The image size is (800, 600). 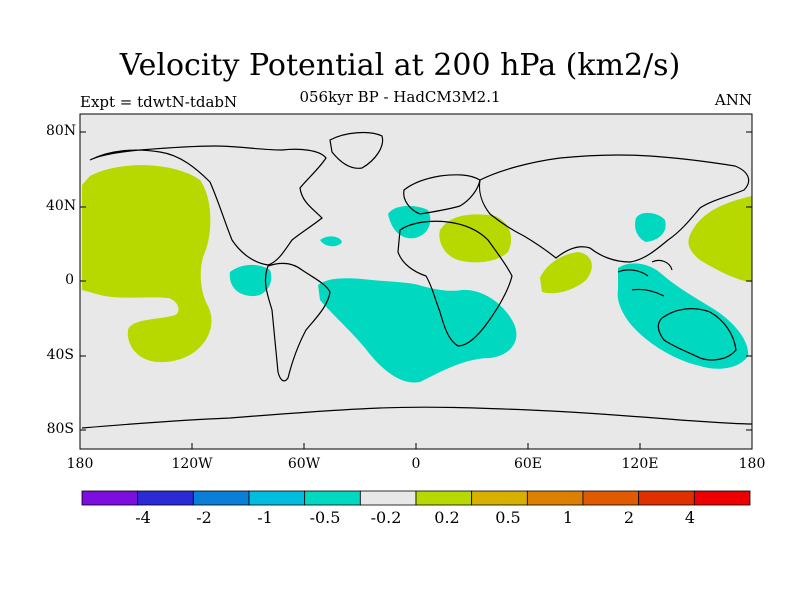 What do you see at coordinates (386, 517) in the screenshot?
I see `colorbar-label: -0.2` at bounding box center [386, 517].